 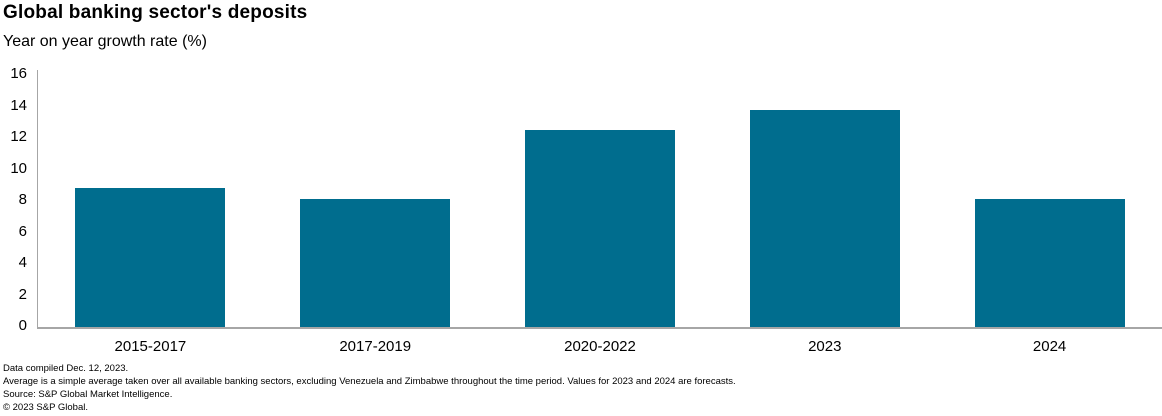 What do you see at coordinates (824, 218) in the screenshot?
I see `bar-2023` at bounding box center [824, 218].